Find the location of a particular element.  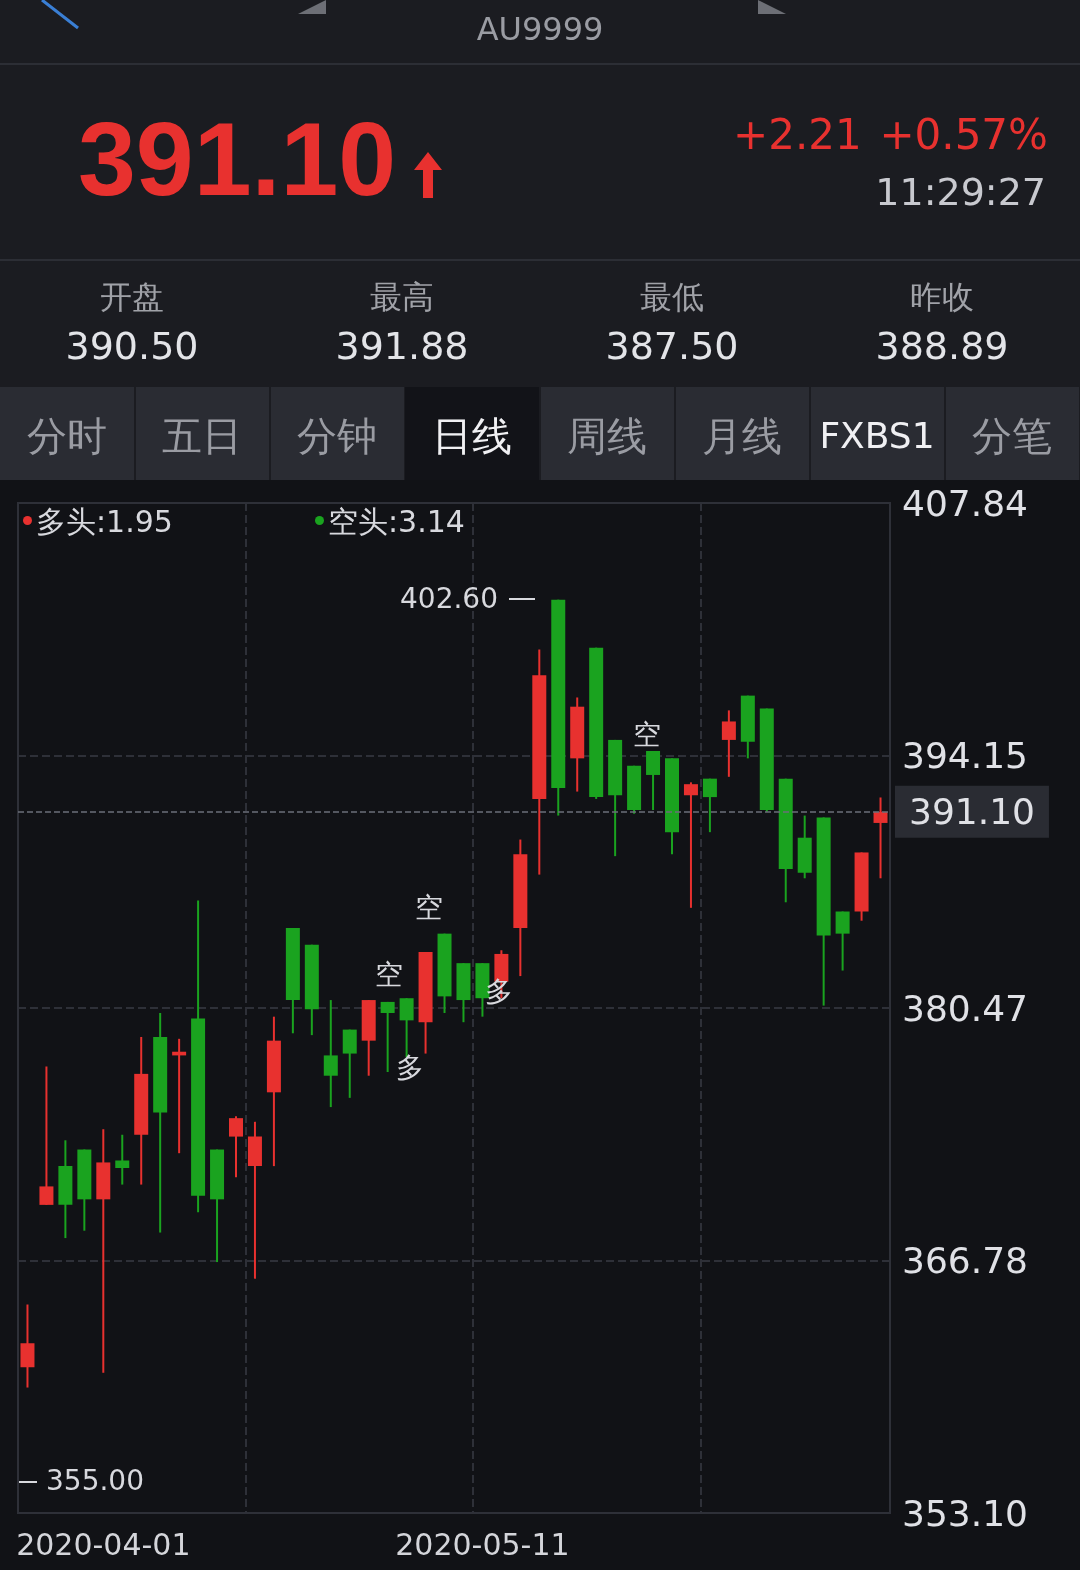

text: 分笔 is located at coordinates (1012, 436).